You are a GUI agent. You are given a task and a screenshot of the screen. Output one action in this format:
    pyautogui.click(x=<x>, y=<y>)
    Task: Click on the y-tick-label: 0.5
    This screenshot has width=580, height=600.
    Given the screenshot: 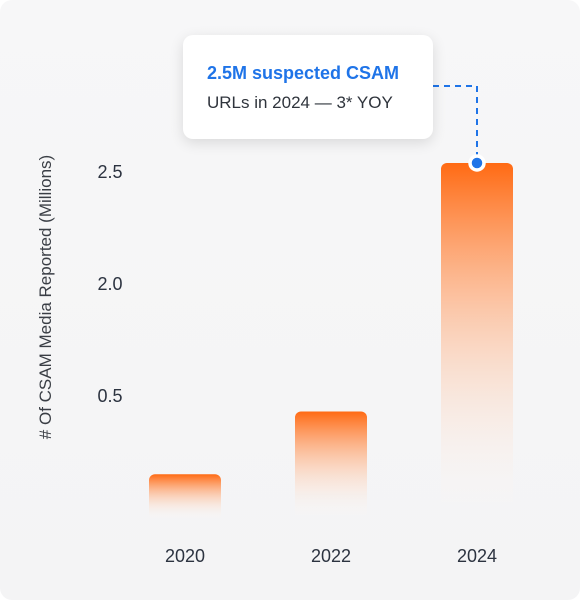 What is the action you would take?
    pyautogui.click(x=109, y=396)
    